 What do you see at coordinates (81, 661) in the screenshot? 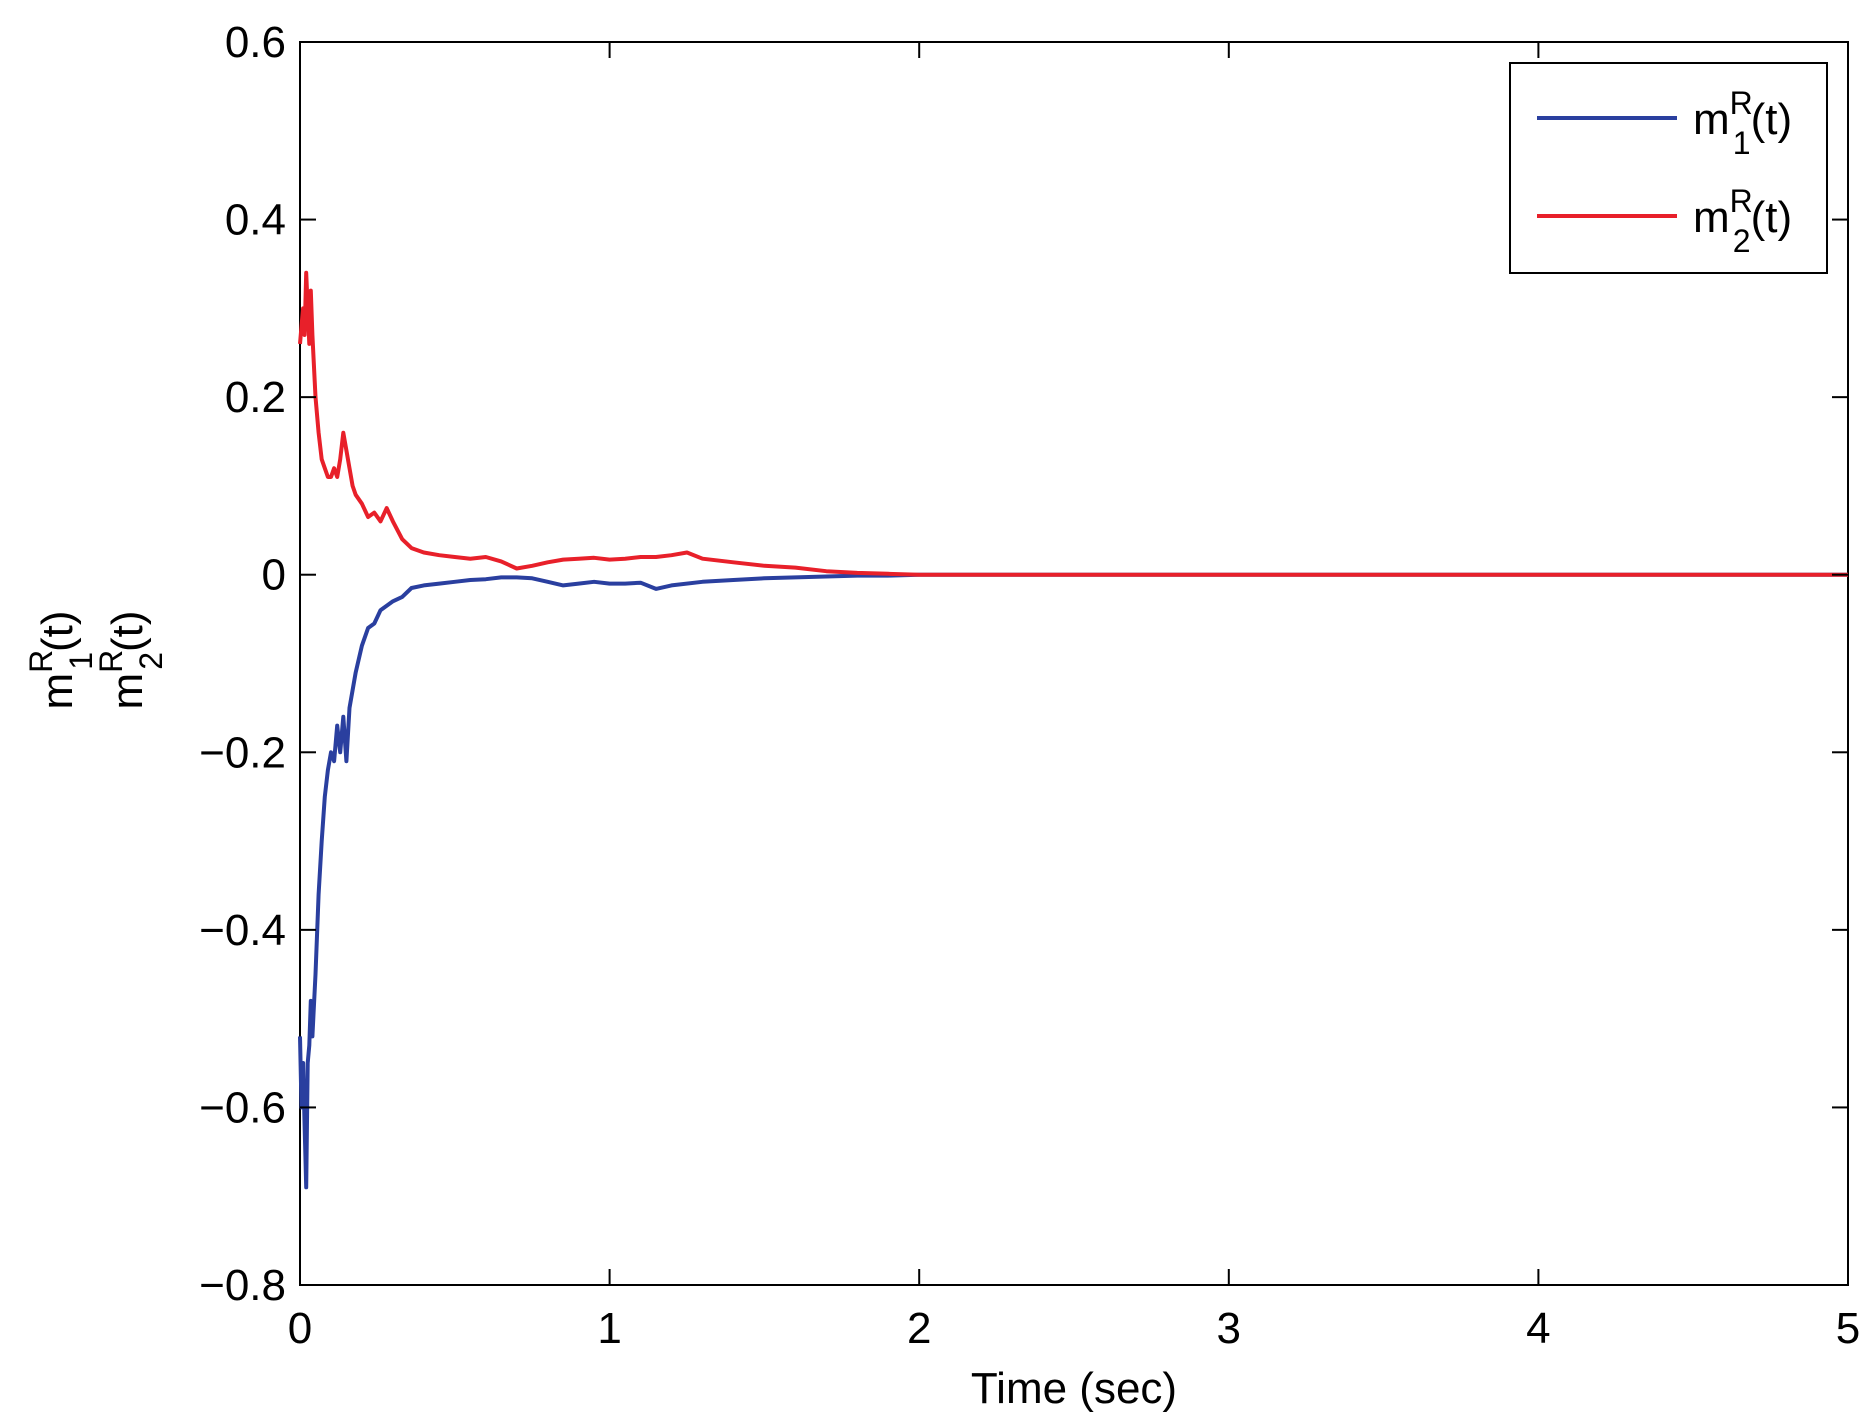
I see `y-axis-title-1-sub: 1` at bounding box center [81, 661].